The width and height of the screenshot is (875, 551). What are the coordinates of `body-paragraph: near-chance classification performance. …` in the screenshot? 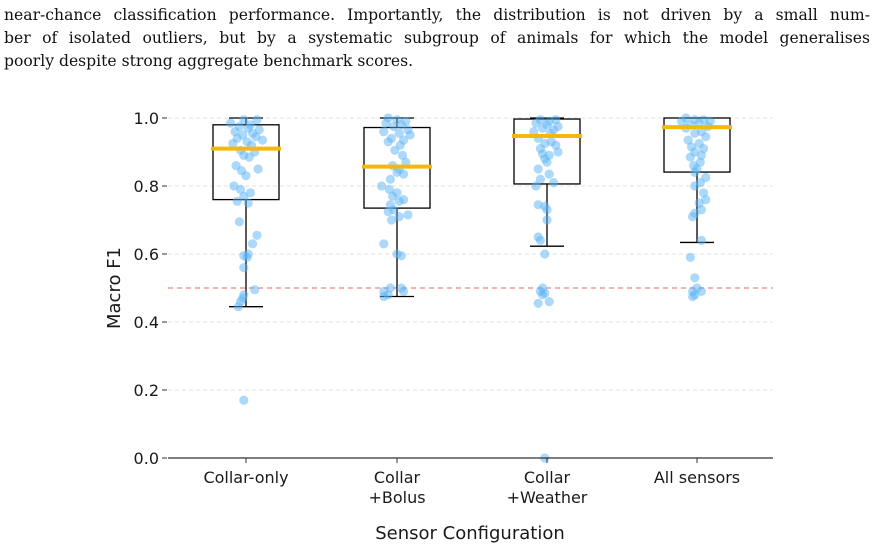 It's located at (437, 38).